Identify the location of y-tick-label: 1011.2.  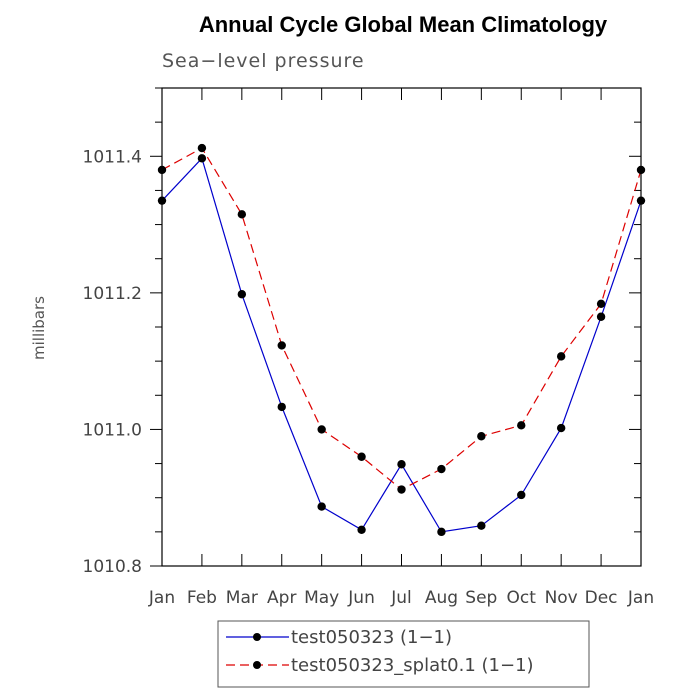
(112, 294).